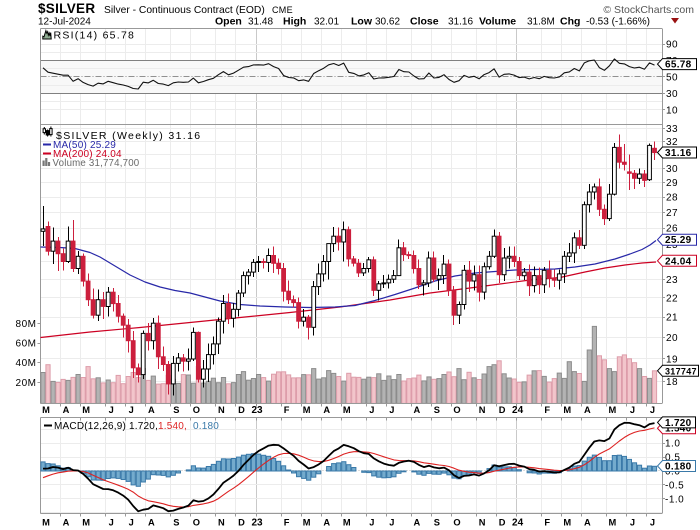  Describe the element at coordinates (672, 298) in the screenshot. I see `svg-text: 22` at that location.